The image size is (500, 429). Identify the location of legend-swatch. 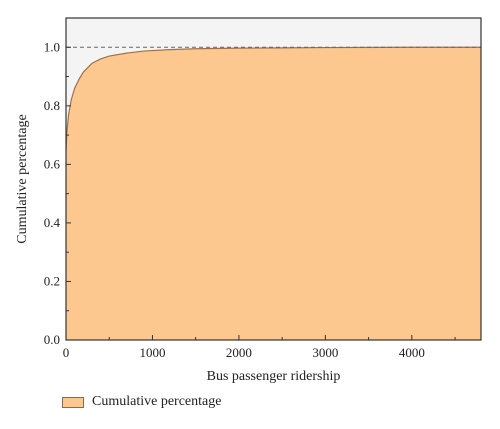
(73, 402).